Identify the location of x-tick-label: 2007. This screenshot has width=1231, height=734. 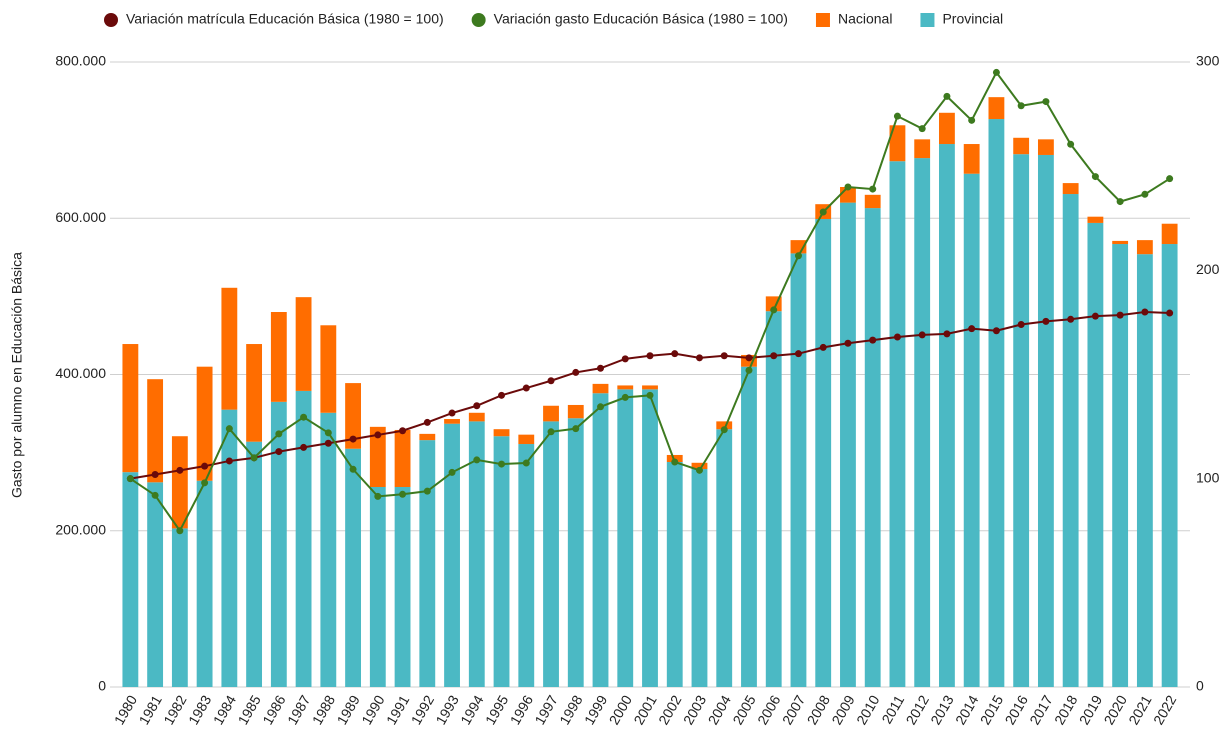
(794, 709).